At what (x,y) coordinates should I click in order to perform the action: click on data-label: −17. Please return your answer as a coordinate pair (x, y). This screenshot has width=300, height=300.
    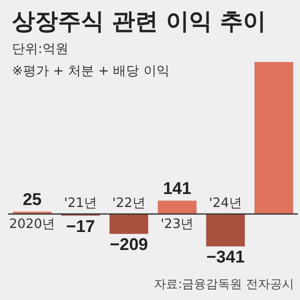
    Looking at the image, I should click on (80, 226).